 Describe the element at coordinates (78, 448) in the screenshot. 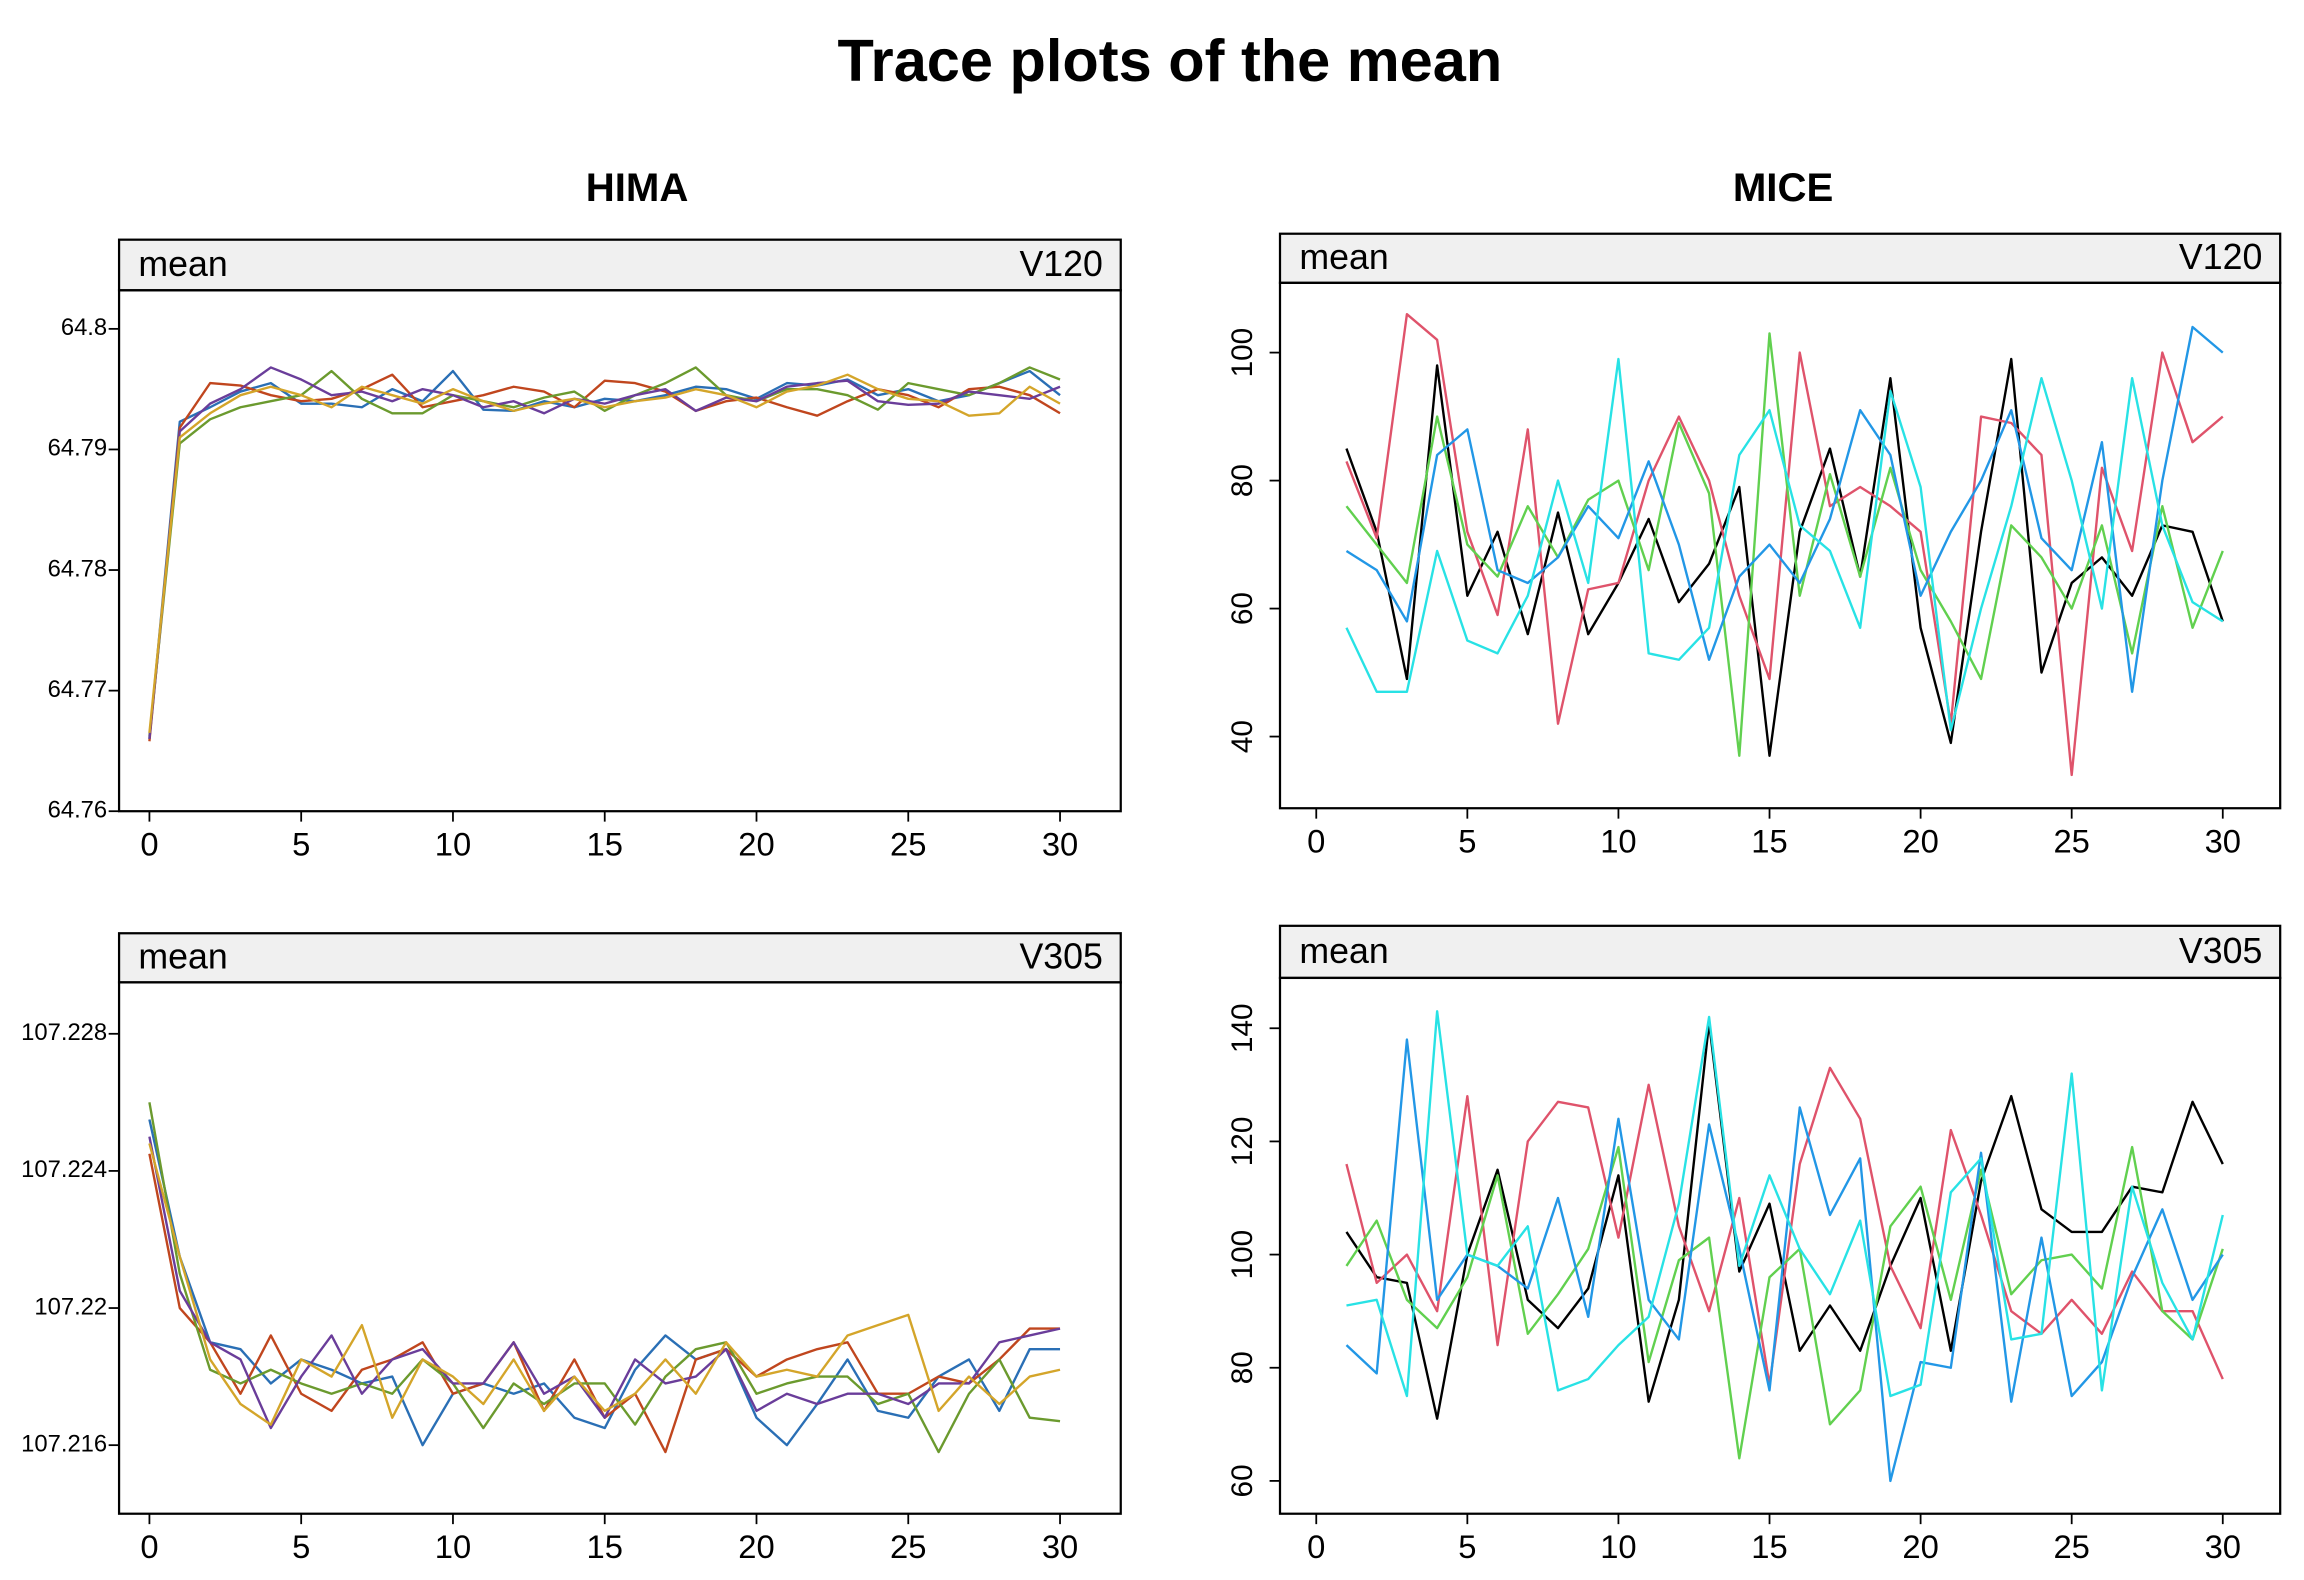

I see `y-tick-label: 64.79` at that location.